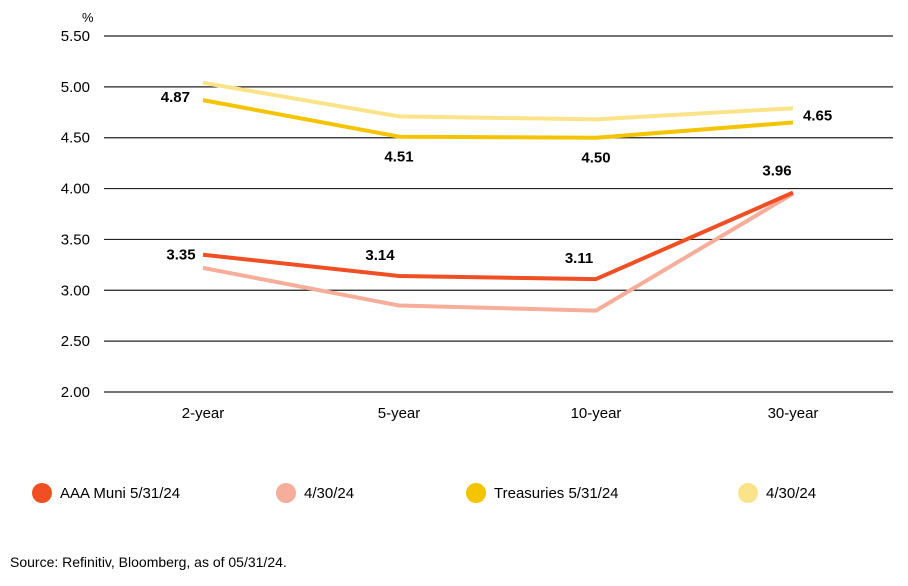 The image size is (908, 586). I want to click on legend-label: AAA Muni 5/31/24, so click(120, 493).